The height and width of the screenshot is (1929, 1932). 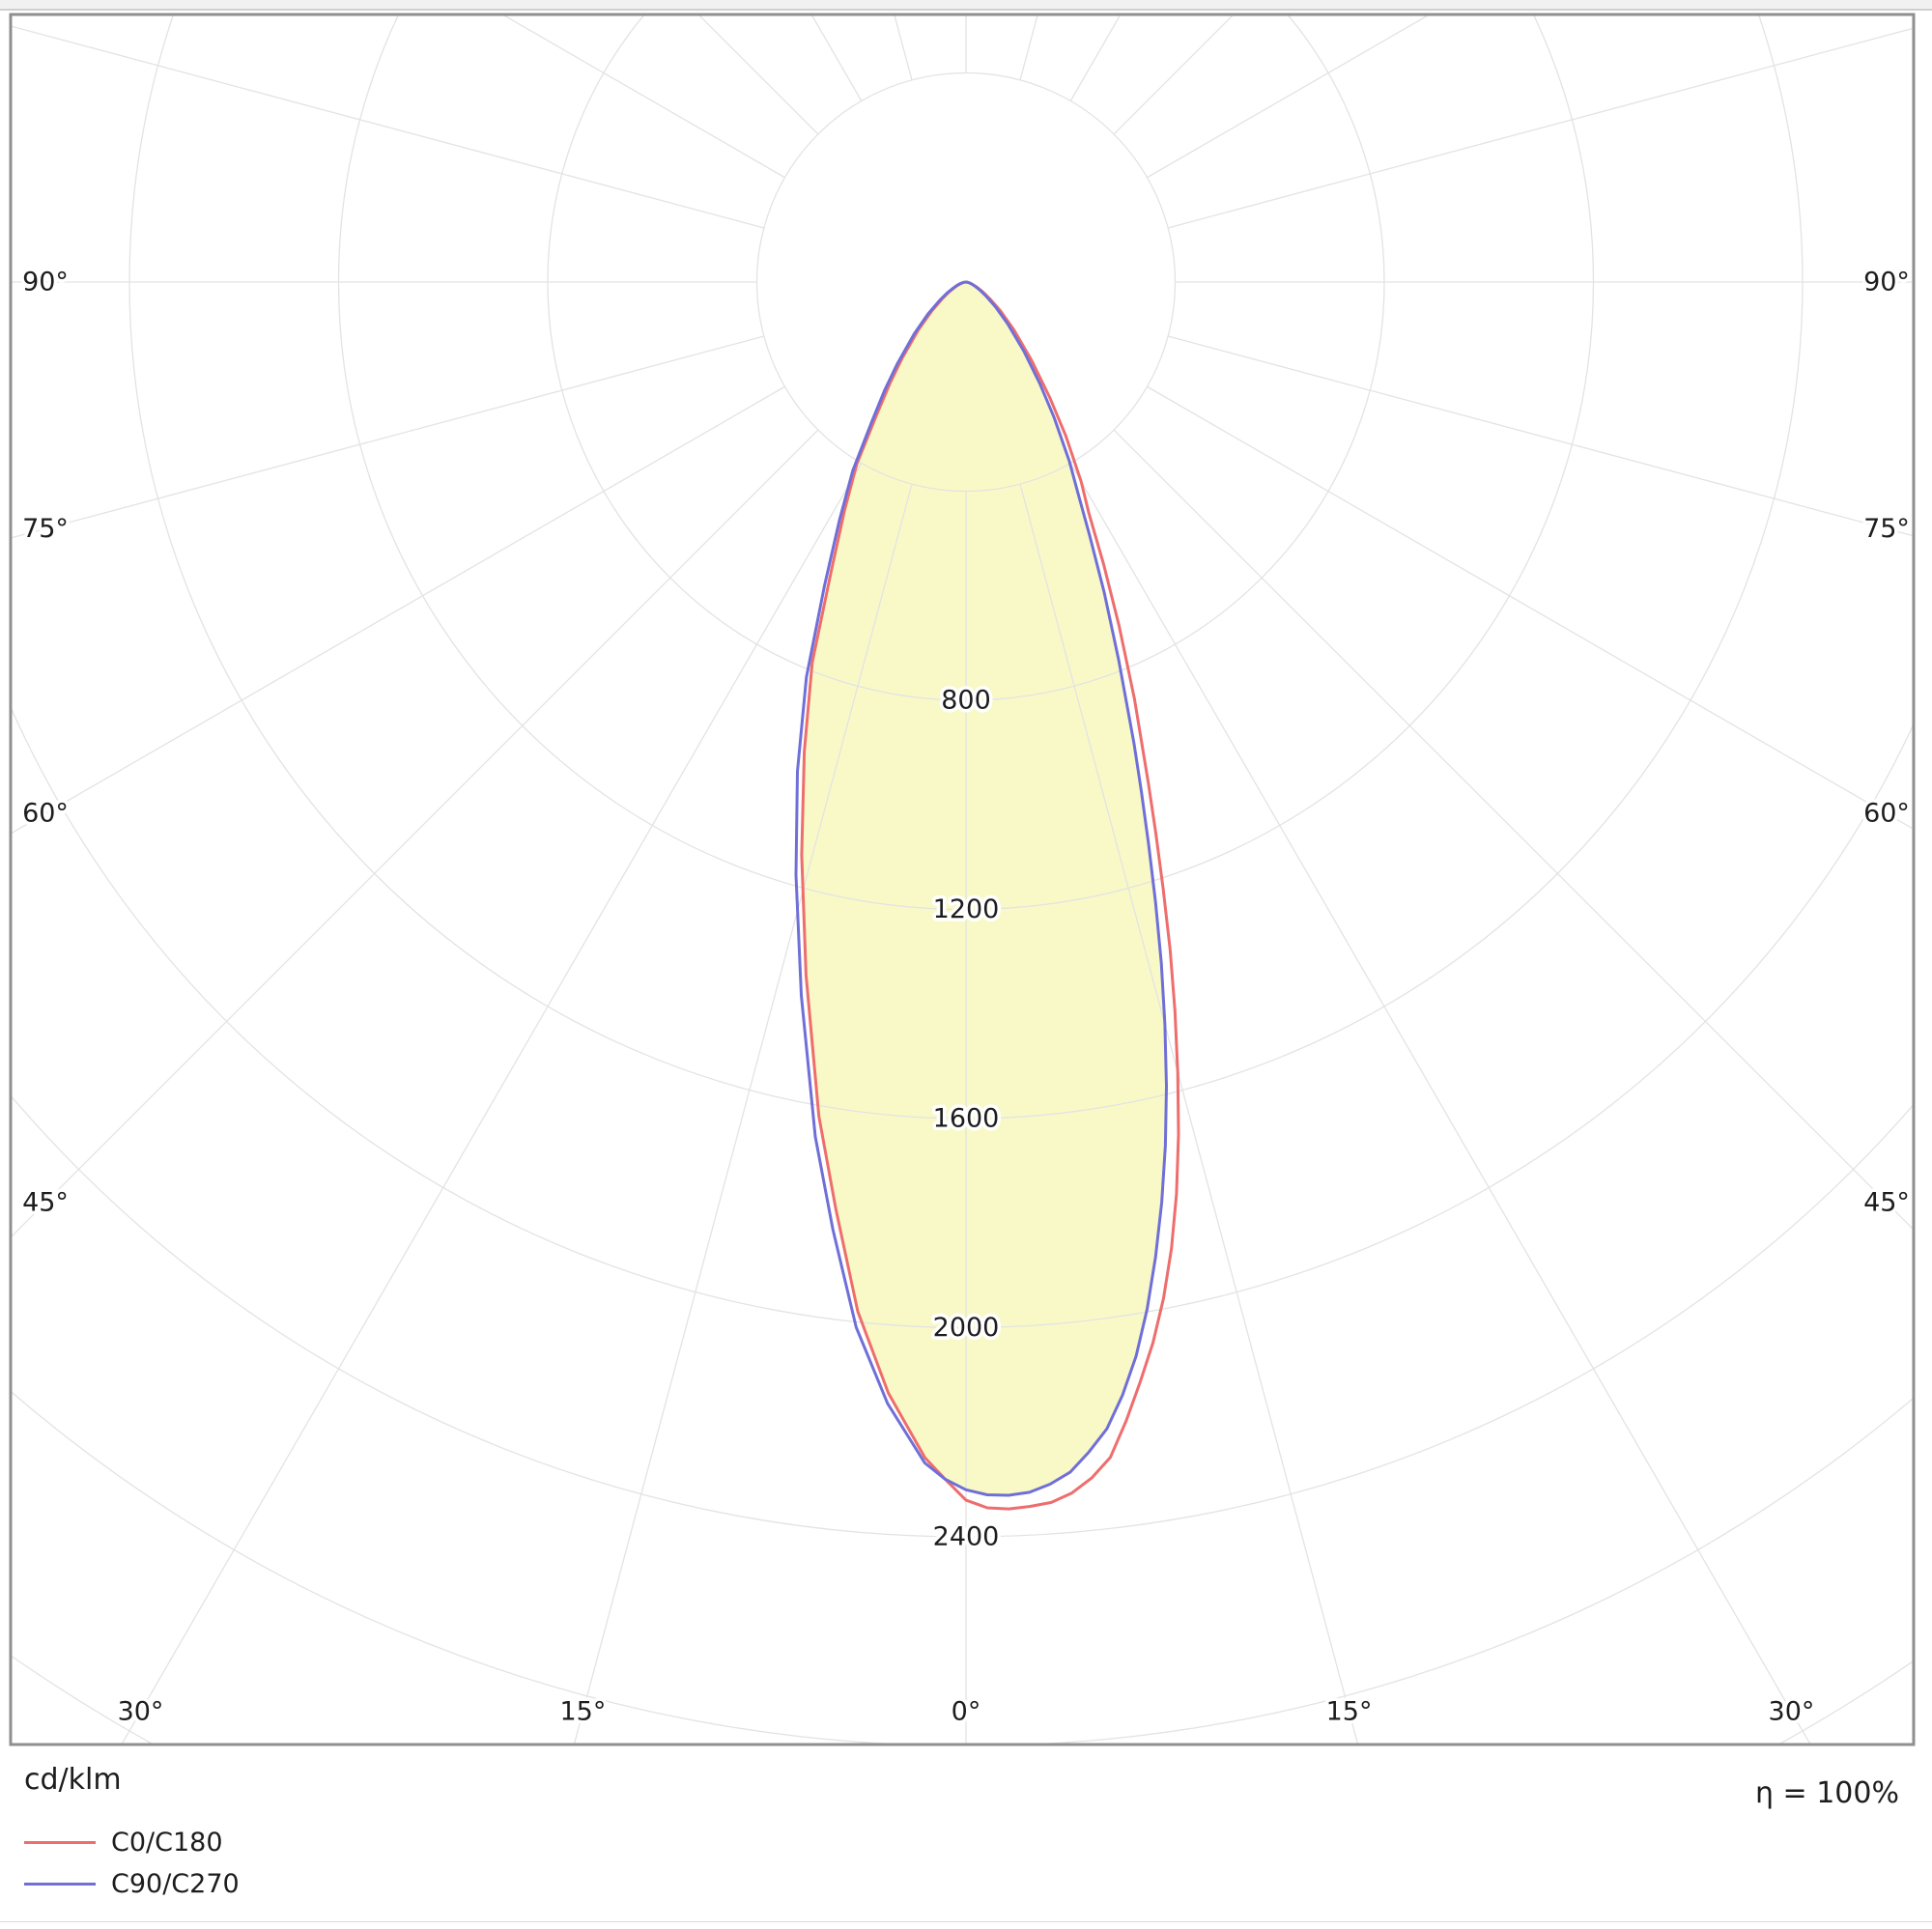 I want to click on legend-item-c0-c180: C0/C180, so click(x=123, y=1842).